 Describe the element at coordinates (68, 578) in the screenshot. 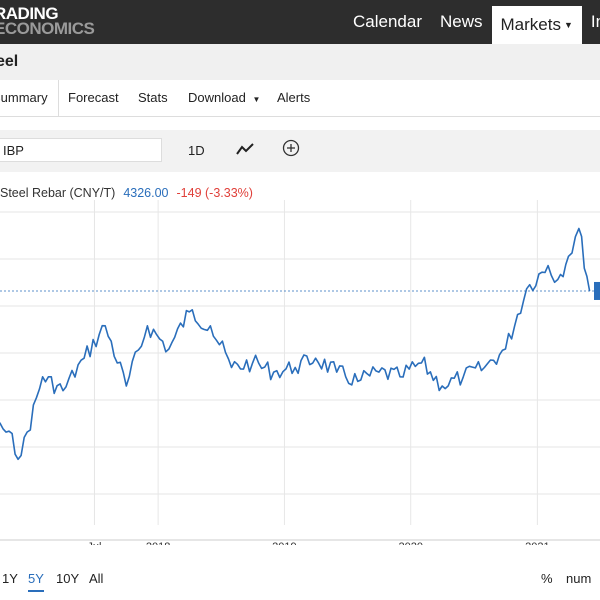

I see `range-10y: 10Y` at that location.